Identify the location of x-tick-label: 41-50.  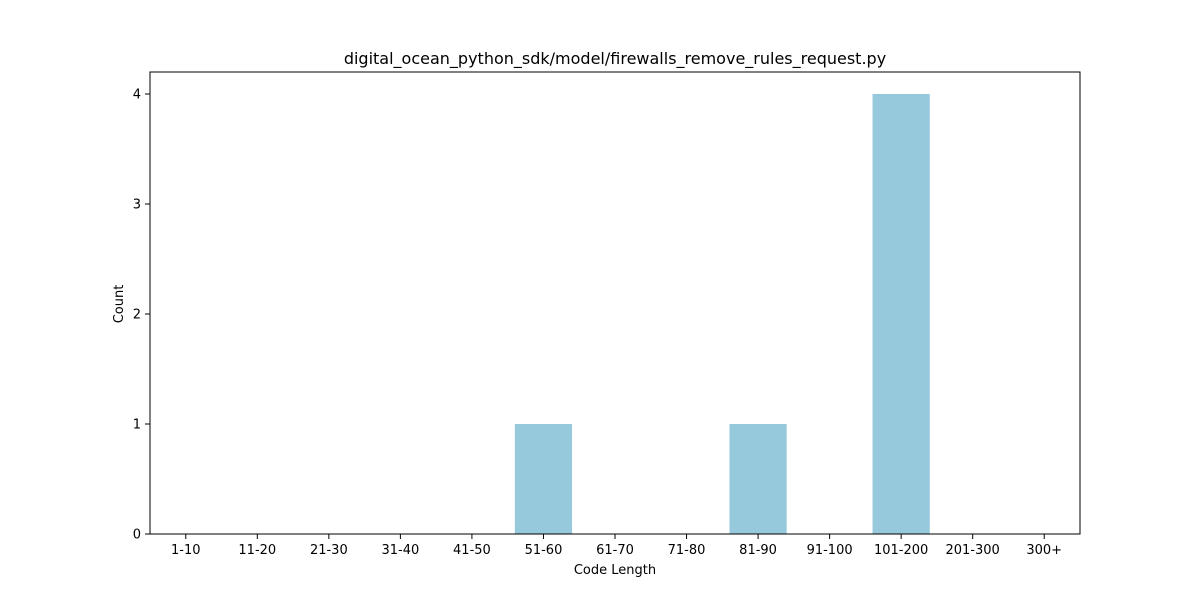
(472, 550).